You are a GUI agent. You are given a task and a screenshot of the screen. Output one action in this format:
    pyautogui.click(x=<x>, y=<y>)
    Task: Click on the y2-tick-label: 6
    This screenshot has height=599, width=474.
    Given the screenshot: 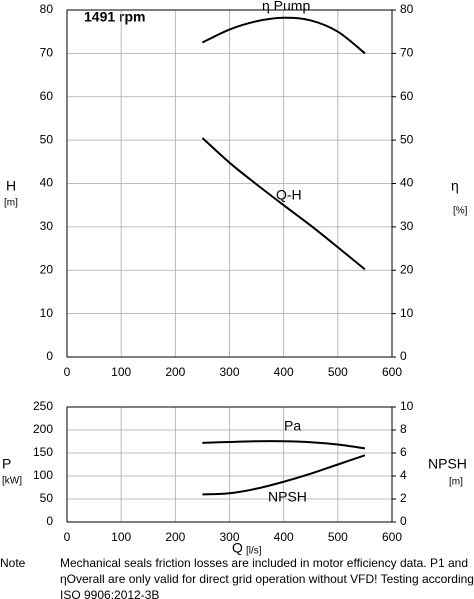 What is the action you would take?
    pyautogui.click(x=403, y=452)
    